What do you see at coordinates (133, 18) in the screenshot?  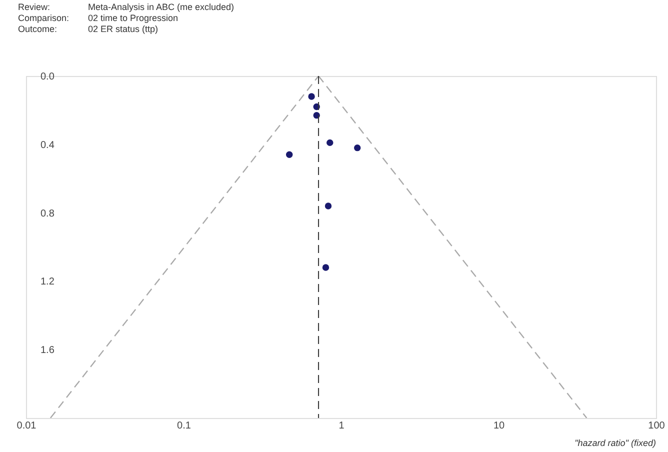 I see `text: 02 time to Progression` at bounding box center [133, 18].